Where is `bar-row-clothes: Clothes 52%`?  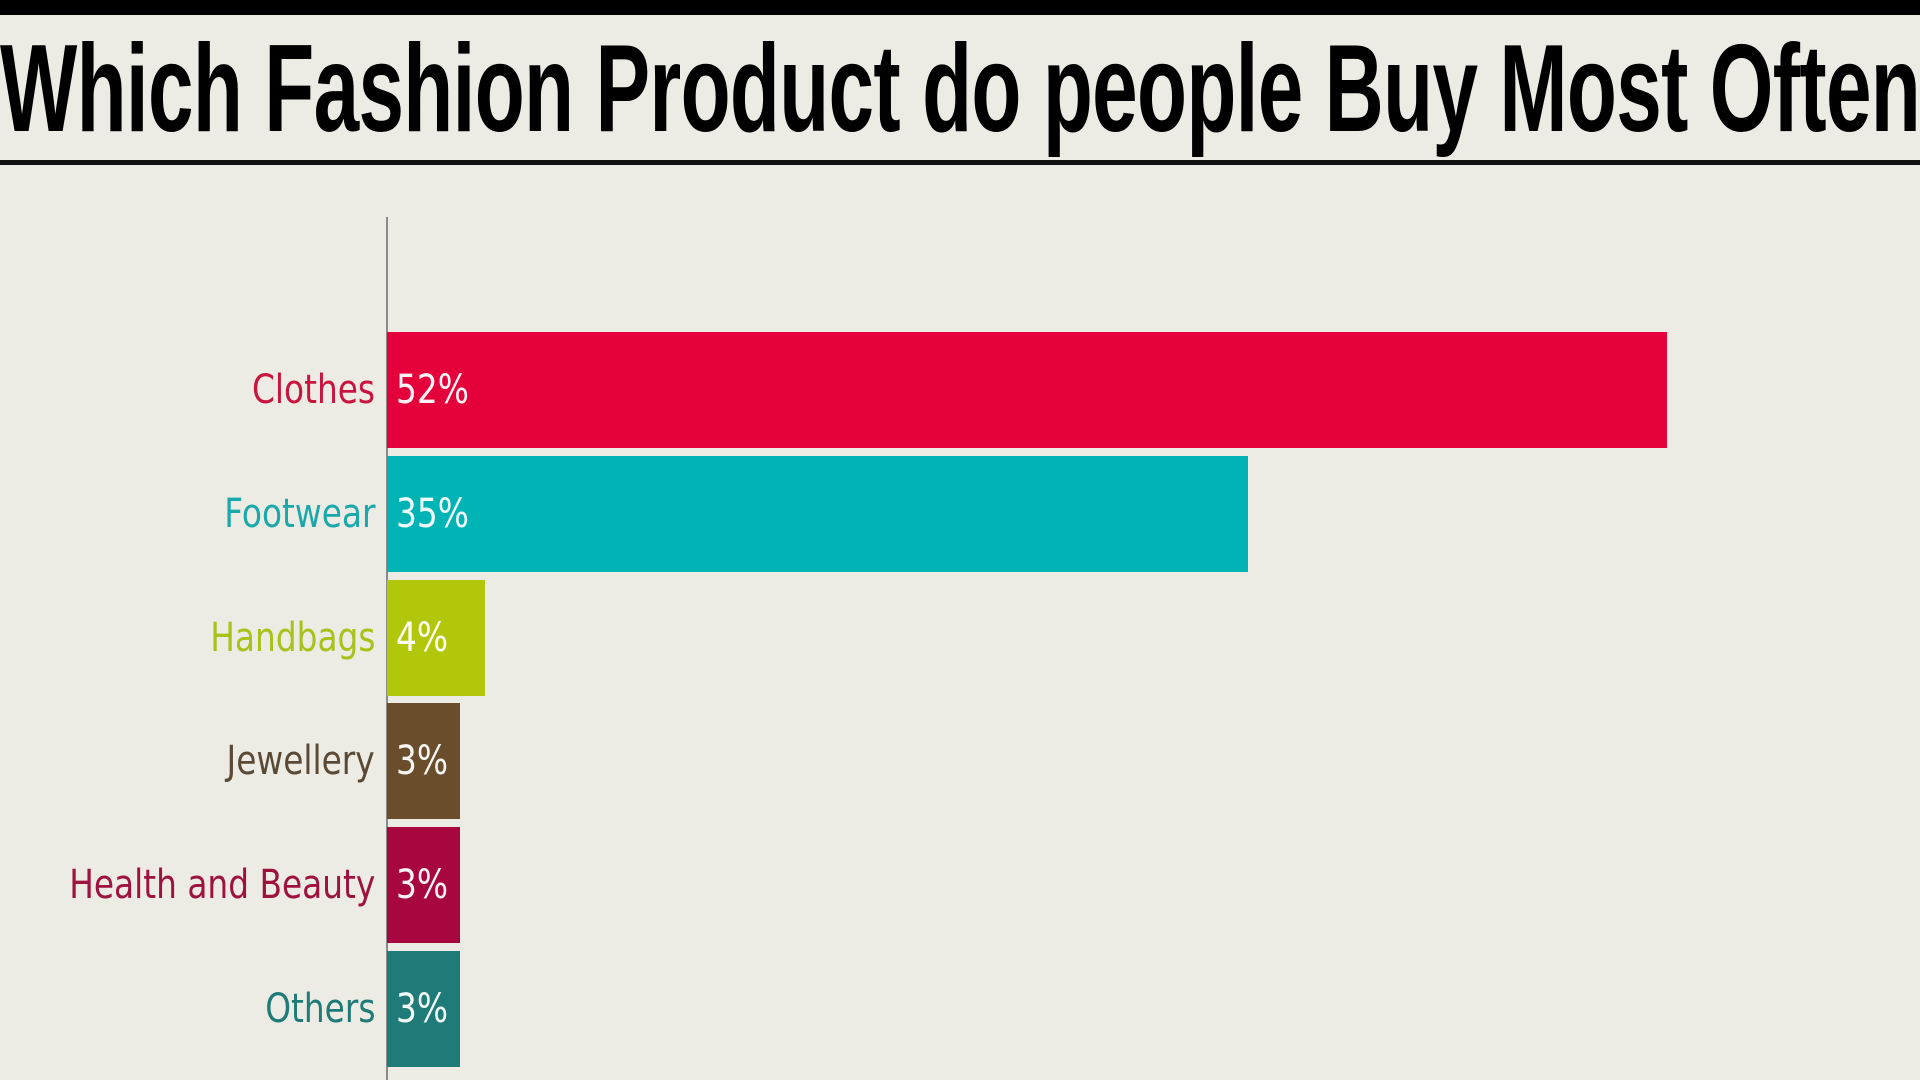 bar-row-clothes: Clothes 52% is located at coordinates (960, 390).